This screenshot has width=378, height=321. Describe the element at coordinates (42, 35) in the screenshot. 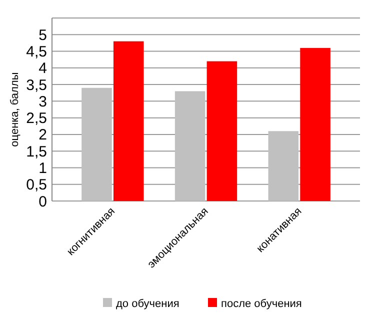

I see `y-tick-label: 5` at that location.